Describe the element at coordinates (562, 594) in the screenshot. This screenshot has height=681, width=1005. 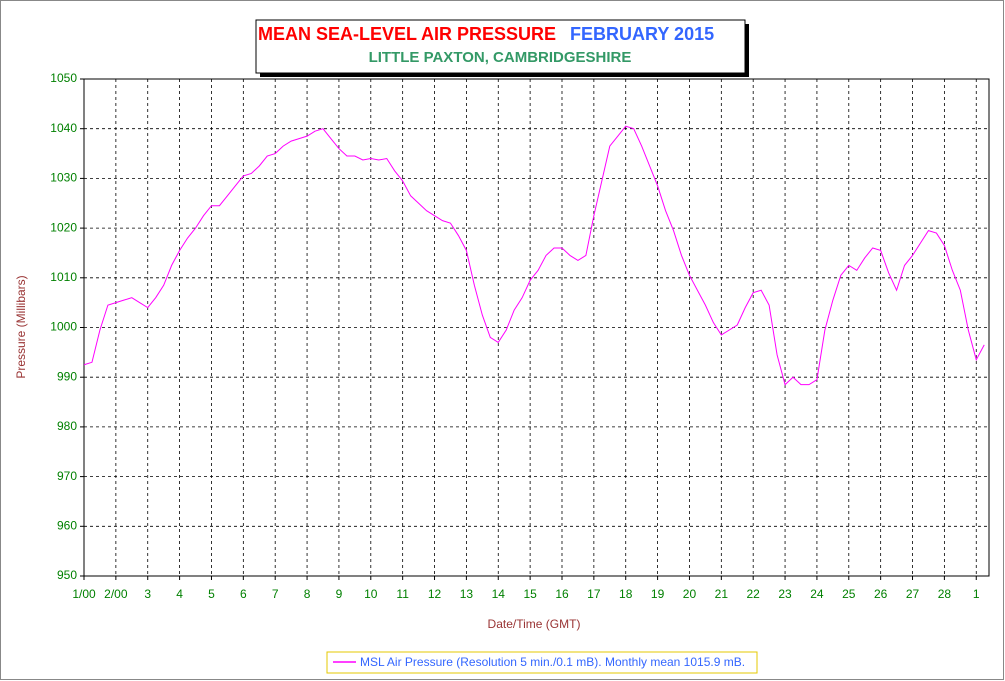
I see `x-tick-label: 16` at that location.